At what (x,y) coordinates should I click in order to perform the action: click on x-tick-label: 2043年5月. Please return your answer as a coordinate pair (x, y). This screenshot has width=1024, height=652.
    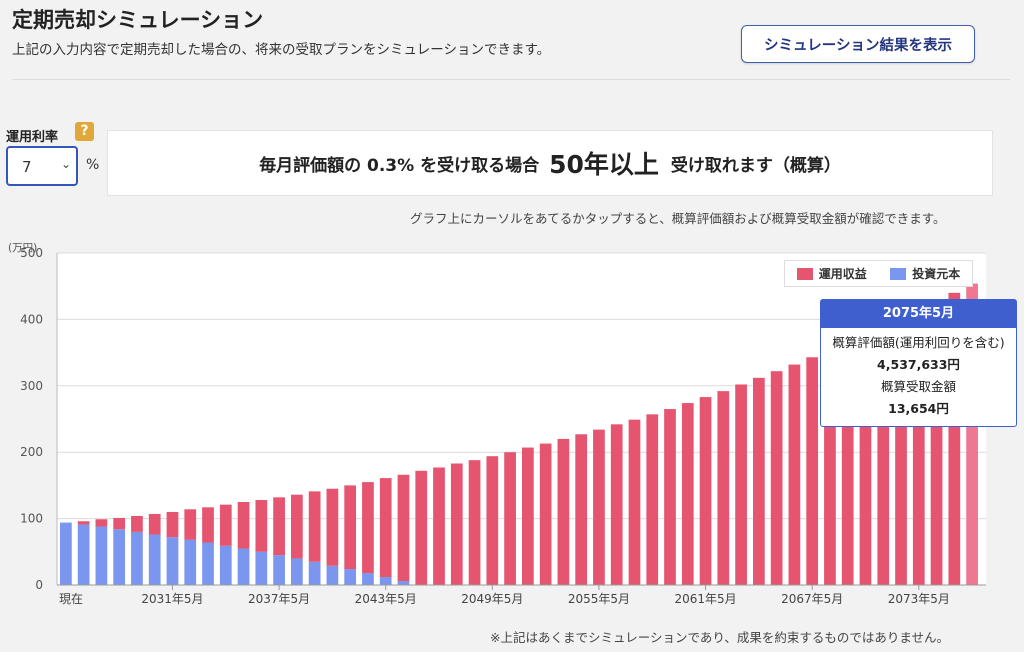
    Looking at the image, I should click on (386, 599).